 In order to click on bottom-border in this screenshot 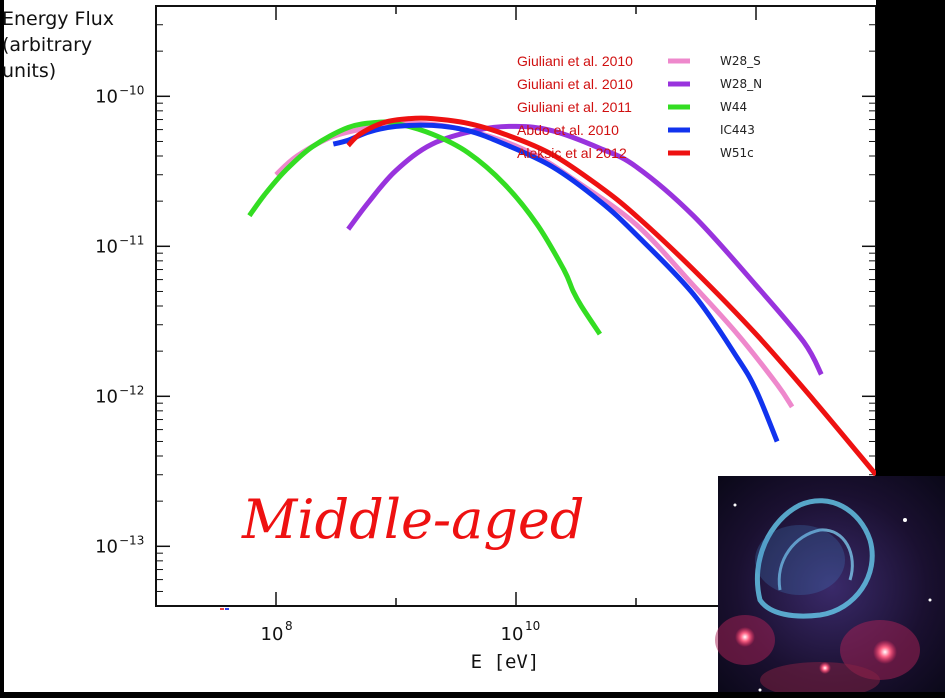, I will do `click(472, 695)`.